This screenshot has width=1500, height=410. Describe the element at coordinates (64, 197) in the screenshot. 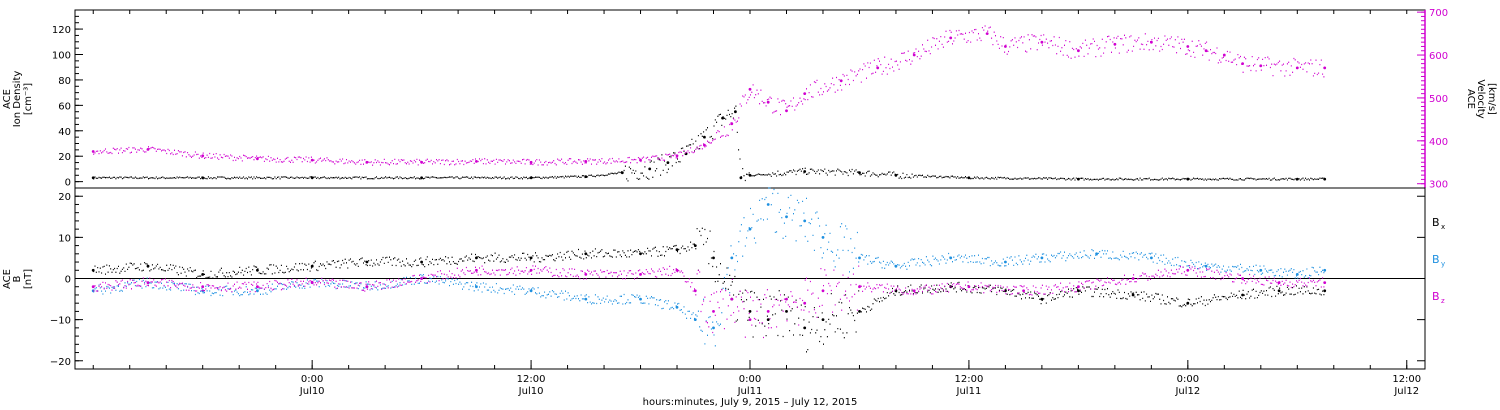

I see `b-tick-label-4: 20` at that location.